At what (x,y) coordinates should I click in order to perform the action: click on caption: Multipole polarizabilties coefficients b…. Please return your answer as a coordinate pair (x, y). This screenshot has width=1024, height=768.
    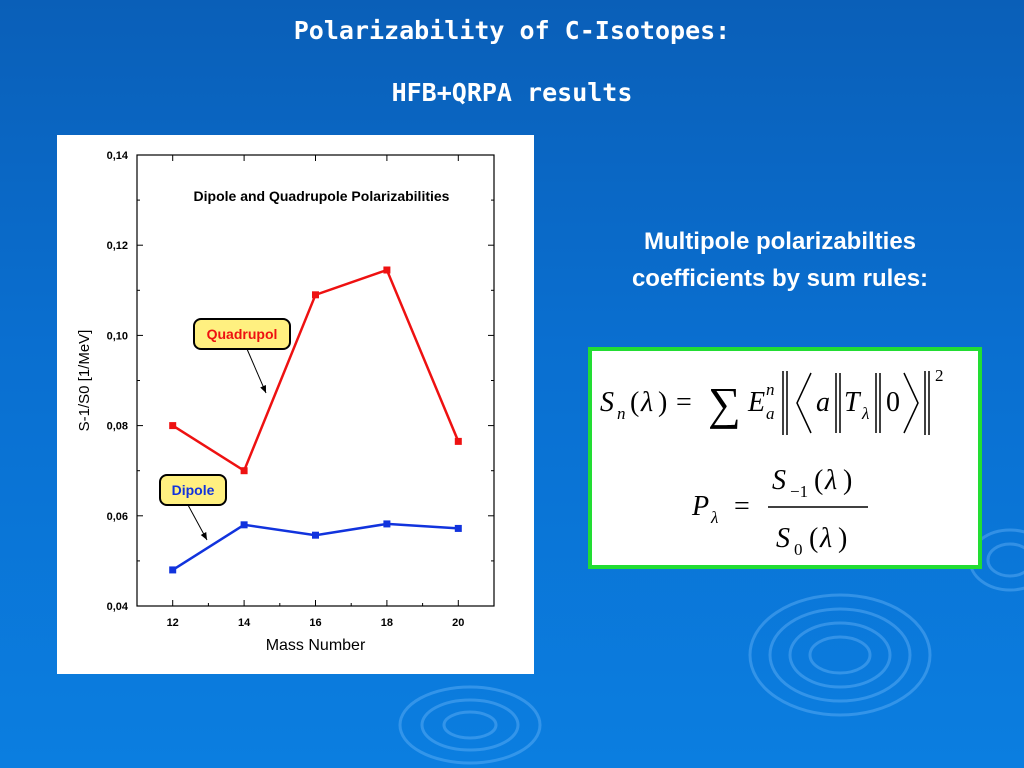
    Looking at the image, I should click on (780, 260).